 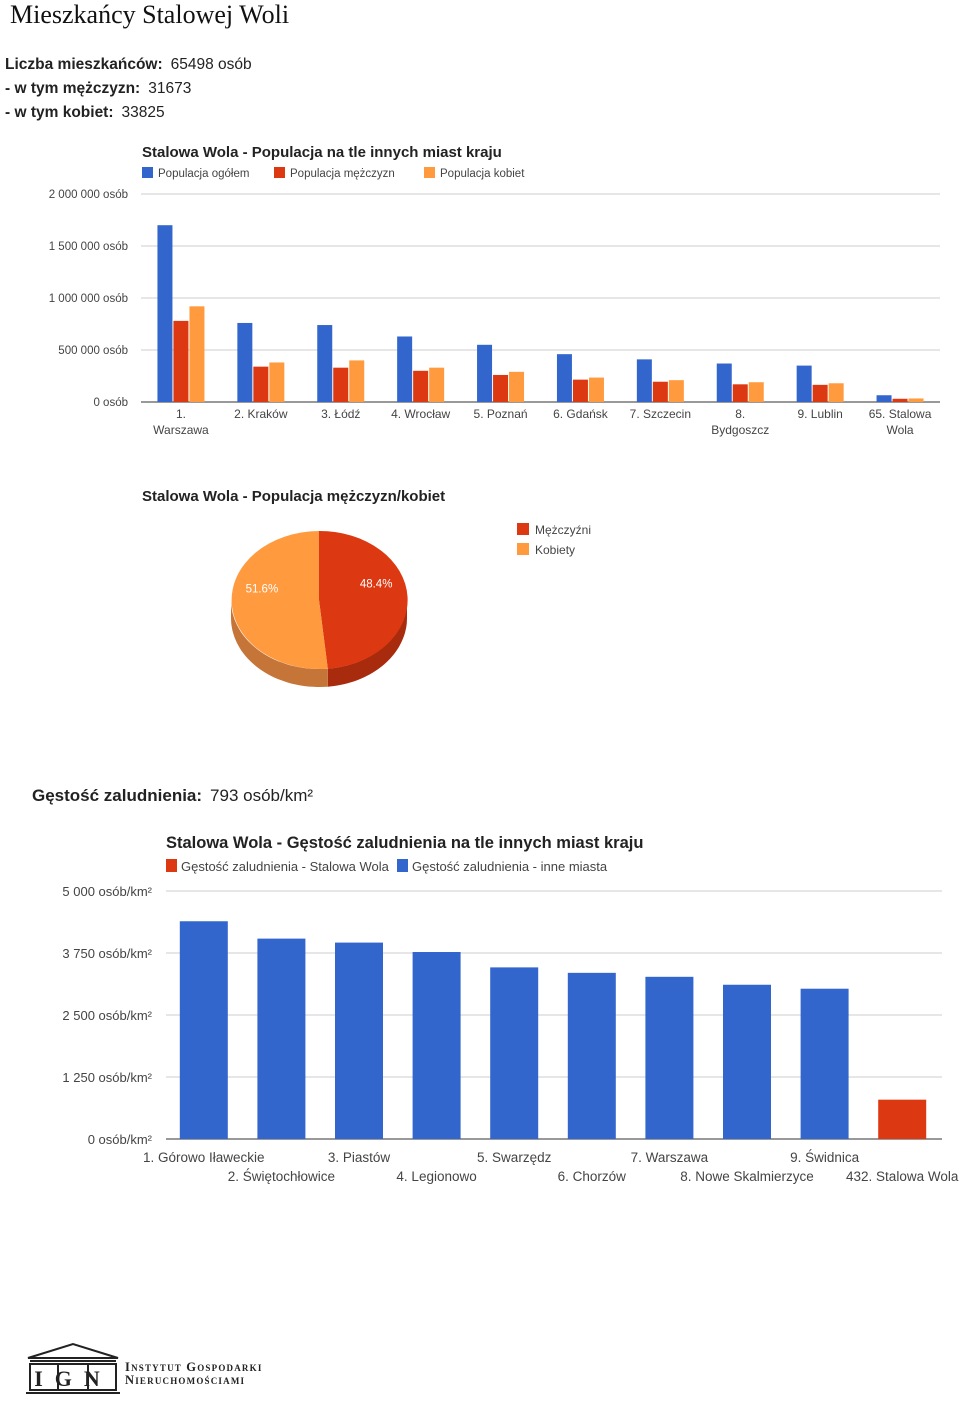 I want to click on stat-men-value: 31673, so click(x=170, y=88).